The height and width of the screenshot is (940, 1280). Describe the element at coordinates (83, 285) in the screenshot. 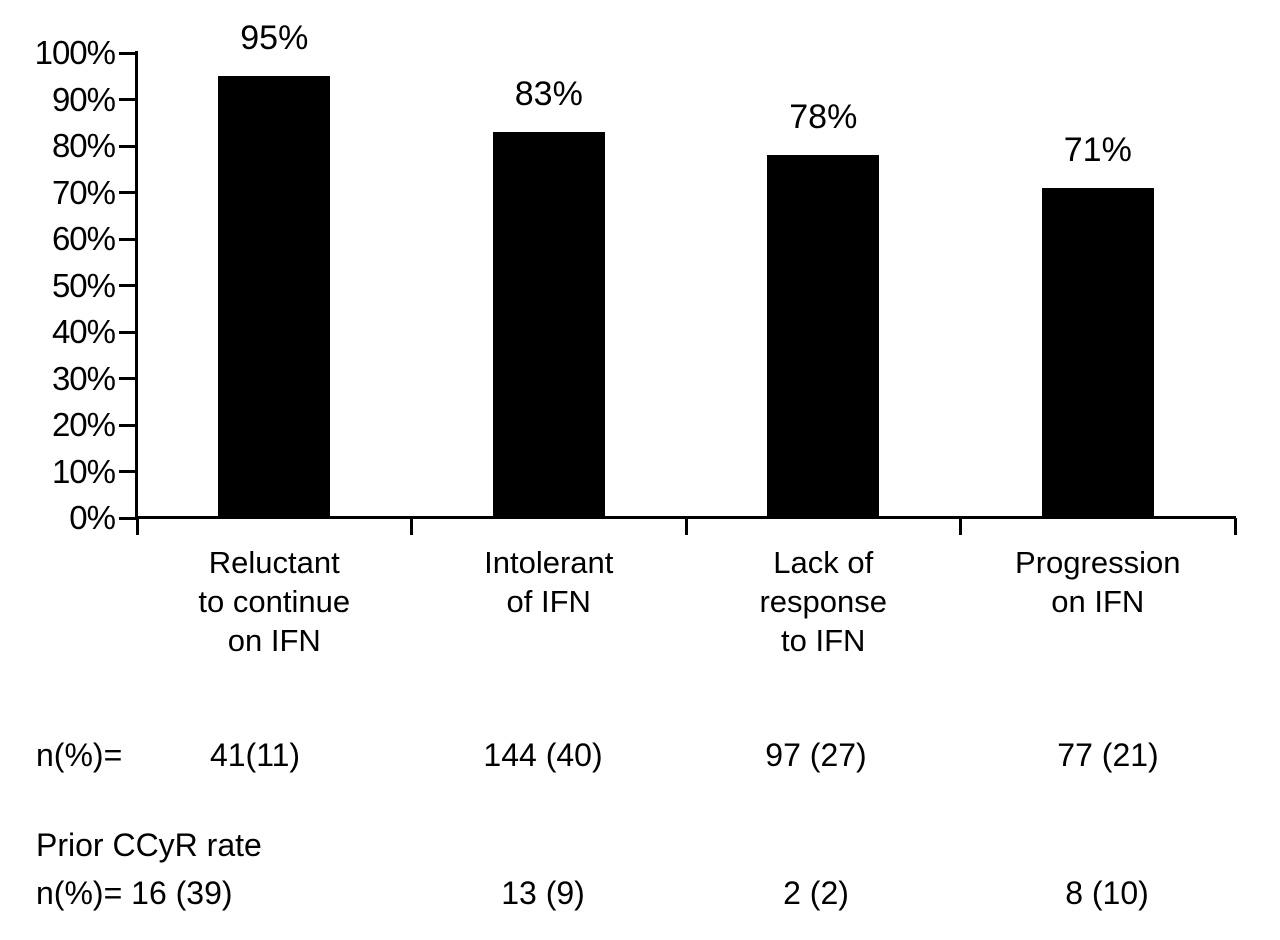

I see `y-tick-label: 50%` at that location.